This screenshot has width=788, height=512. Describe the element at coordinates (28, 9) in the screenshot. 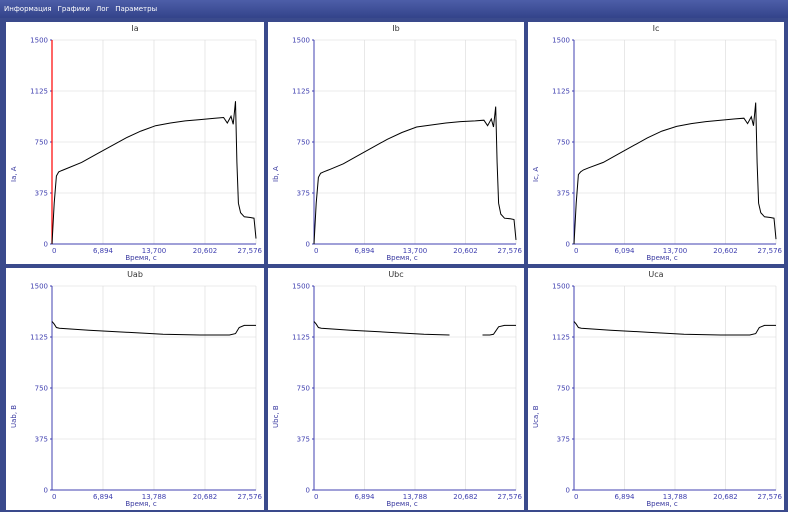

I see `menu-item-info: Информация` at that location.